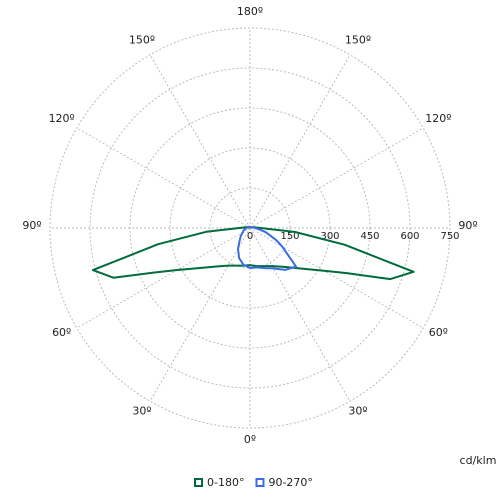 This screenshot has width=500, height=500. Describe the element at coordinates (329, 236) in the screenshot. I see `radial-tick-label: 300` at that location.